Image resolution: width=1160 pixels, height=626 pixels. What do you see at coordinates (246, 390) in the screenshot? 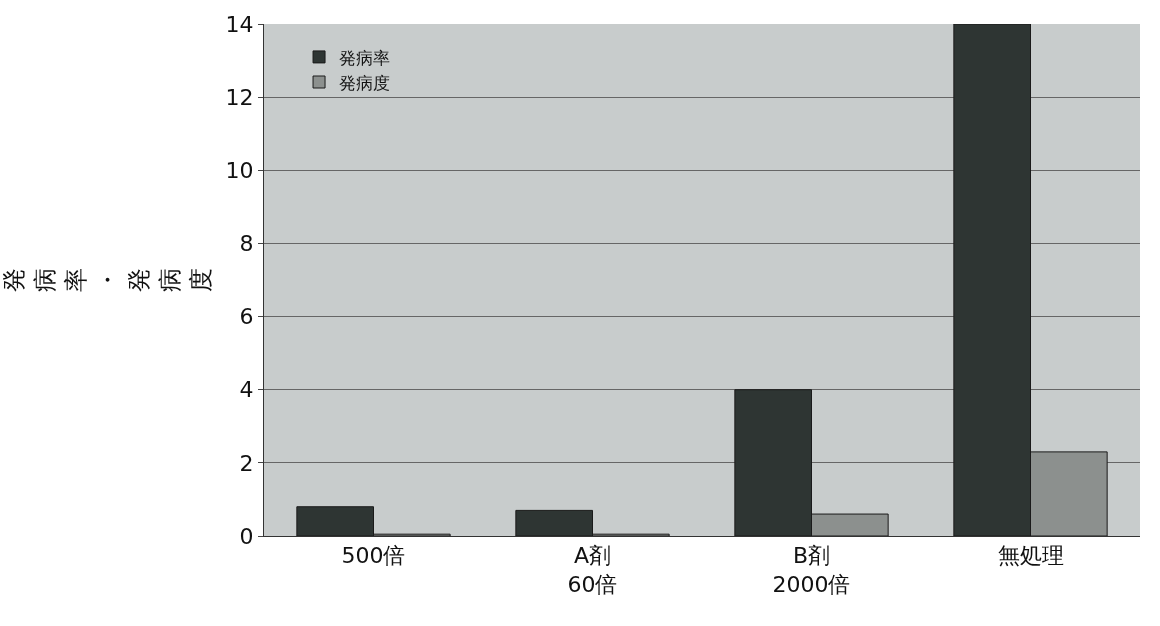
I see `y-tick-label: 4` at bounding box center [246, 390].